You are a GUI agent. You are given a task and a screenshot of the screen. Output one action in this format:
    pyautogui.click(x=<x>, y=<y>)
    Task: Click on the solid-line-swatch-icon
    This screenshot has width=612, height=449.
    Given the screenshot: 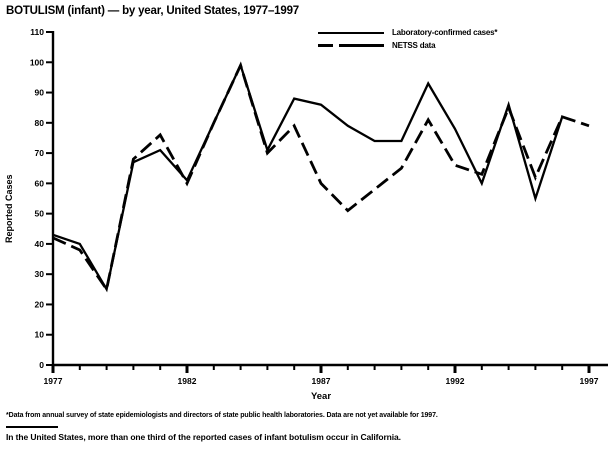 What is the action you would take?
    pyautogui.click(x=351, y=32)
    